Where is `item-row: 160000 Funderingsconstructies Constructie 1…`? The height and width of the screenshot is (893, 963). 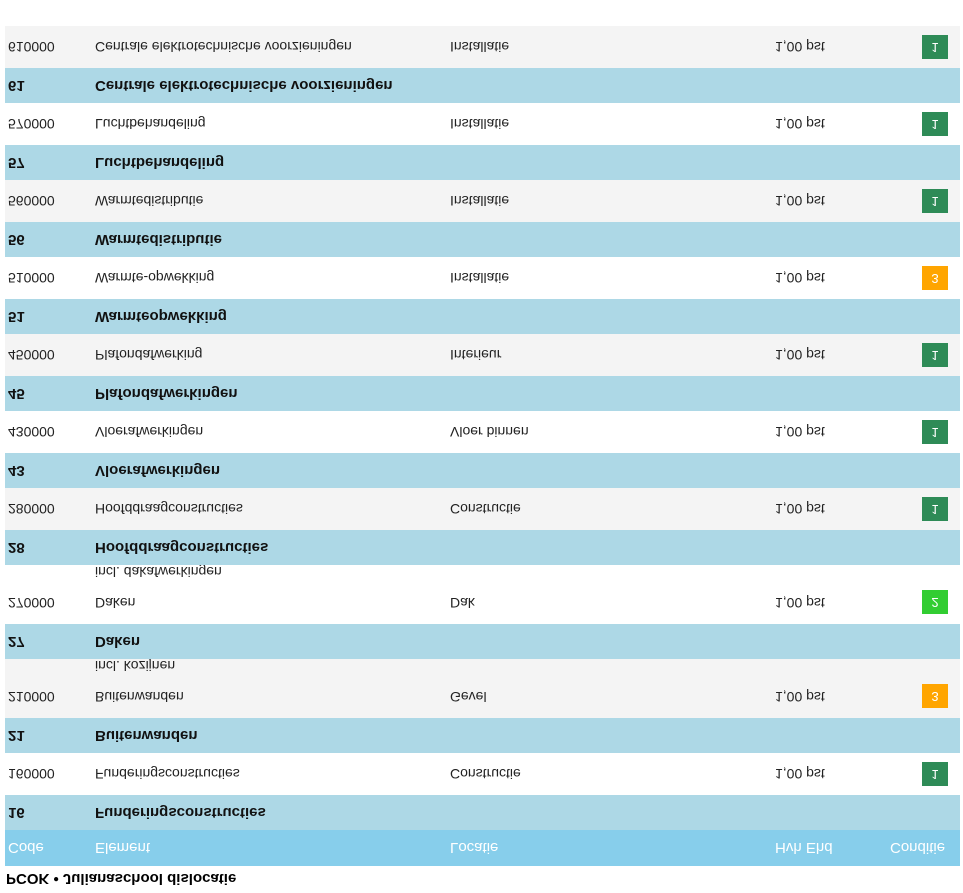
item-row: 160000 Funderingsconstructies Constructie 1… is located at coordinates (482, 774).